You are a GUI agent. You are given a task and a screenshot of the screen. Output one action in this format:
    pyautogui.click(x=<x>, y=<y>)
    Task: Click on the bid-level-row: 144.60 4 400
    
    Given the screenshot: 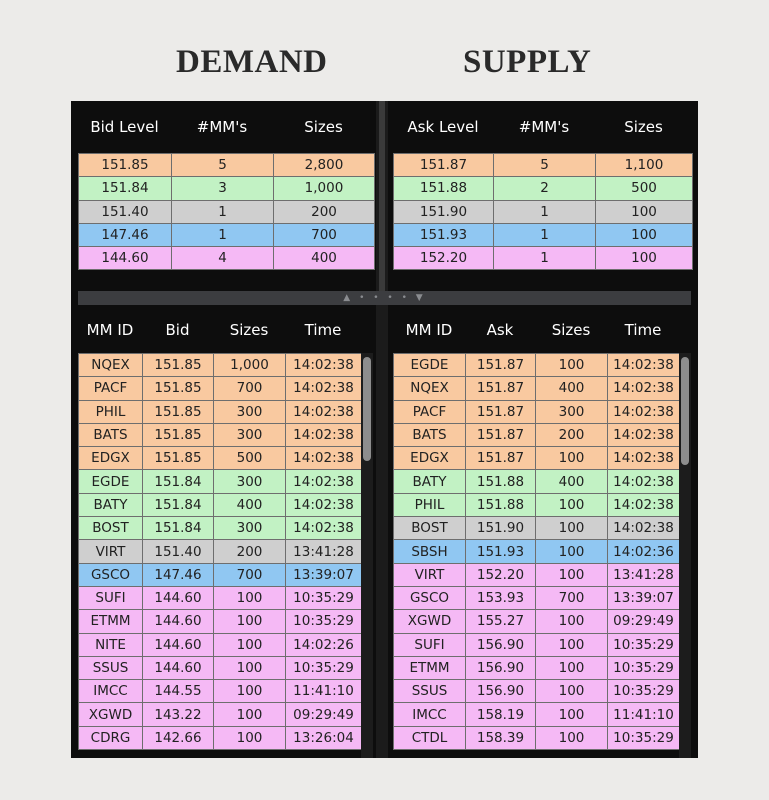 What is the action you would take?
    pyautogui.click(x=226, y=258)
    